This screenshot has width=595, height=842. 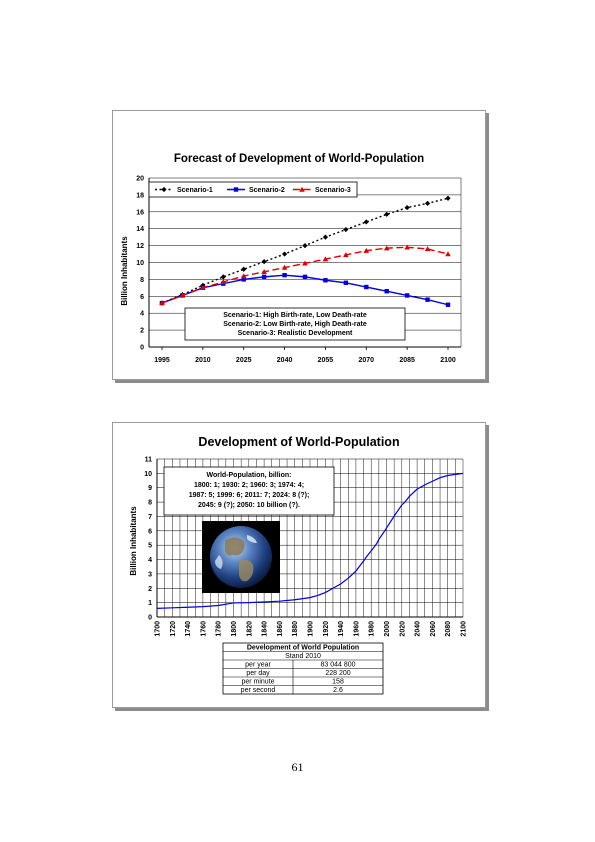 I want to click on x-tick-label: 1700, so click(x=158, y=629).